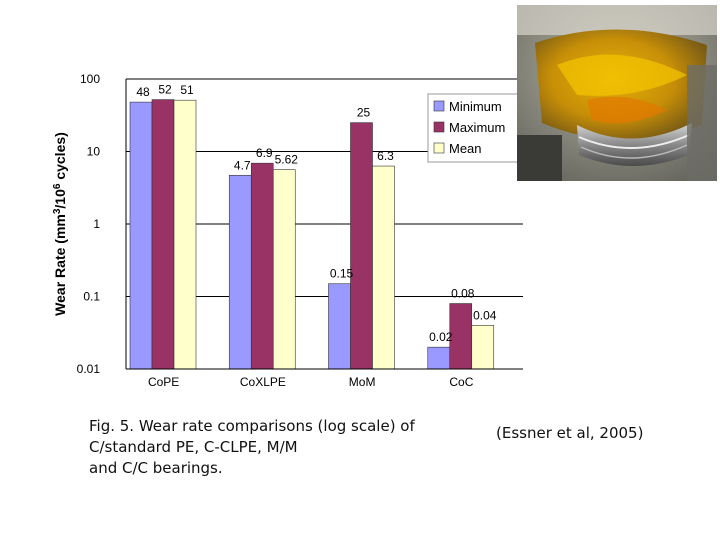 The width and height of the screenshot is (720, 540). I want to click on legend-swatch-mean, so click(439, 148).